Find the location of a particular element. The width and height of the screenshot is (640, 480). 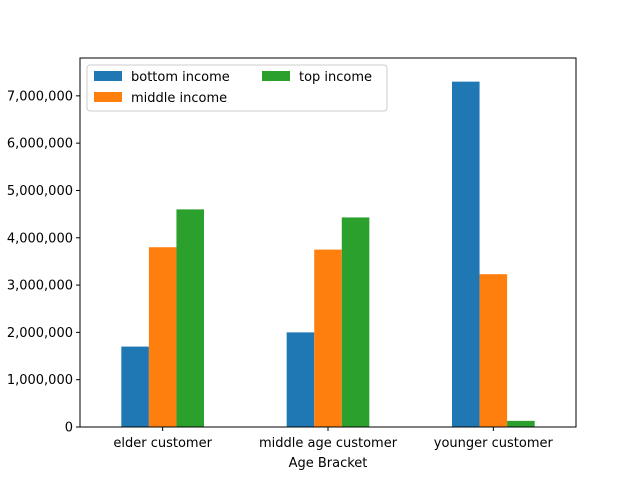

legend-box is located at coordinates (237, 88).